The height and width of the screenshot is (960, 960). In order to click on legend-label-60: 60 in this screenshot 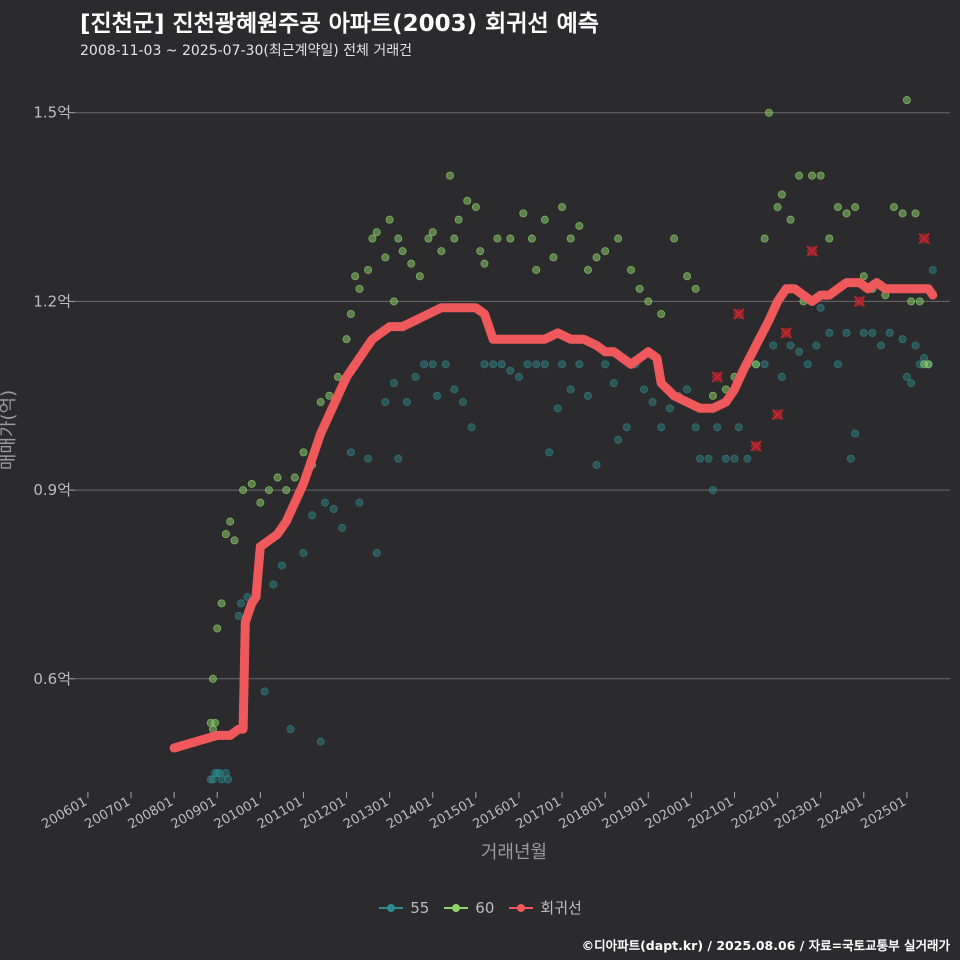, I will do `click(485, 907)`.